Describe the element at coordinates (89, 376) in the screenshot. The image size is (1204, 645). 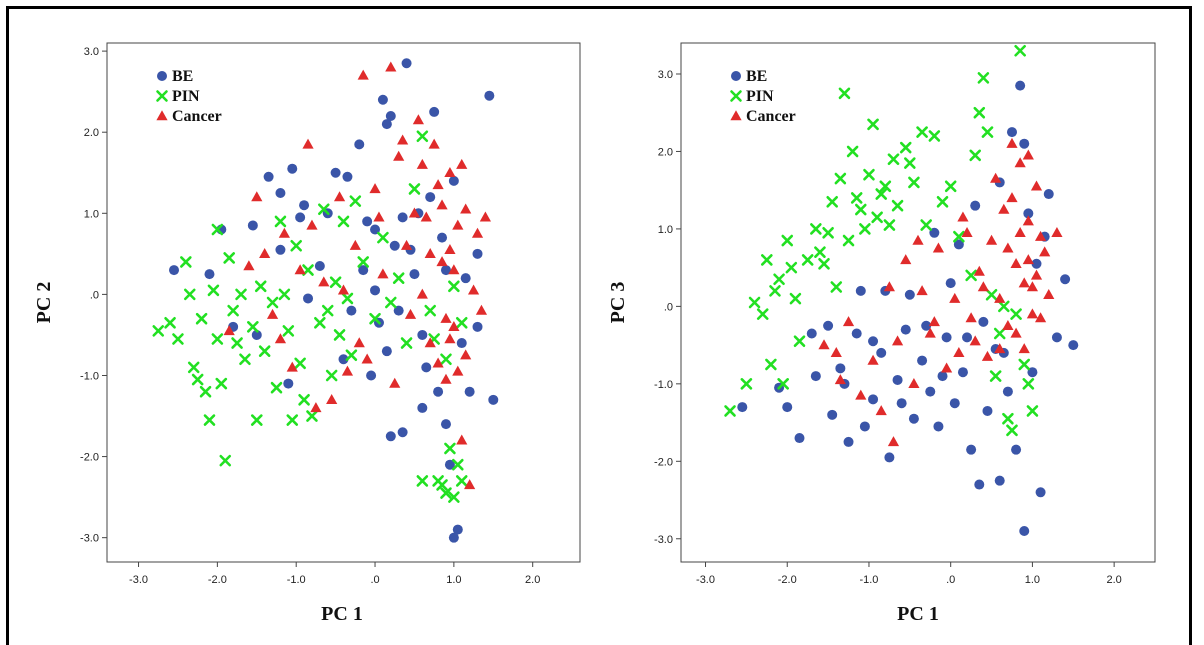
I see `y-tick-label: -1.0` at that location.